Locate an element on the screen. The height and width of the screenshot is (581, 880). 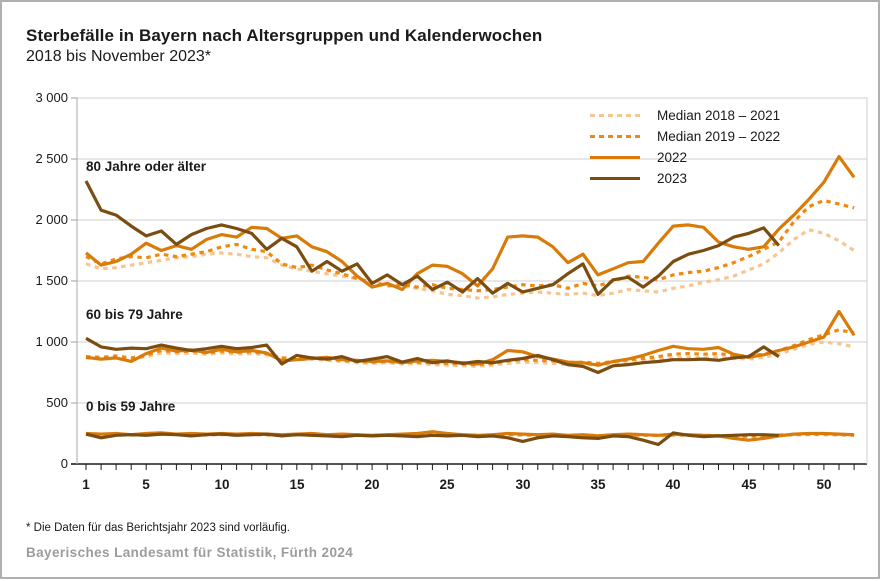
x-axis-label-week-10: 10 is located at coordinates (222, 484).